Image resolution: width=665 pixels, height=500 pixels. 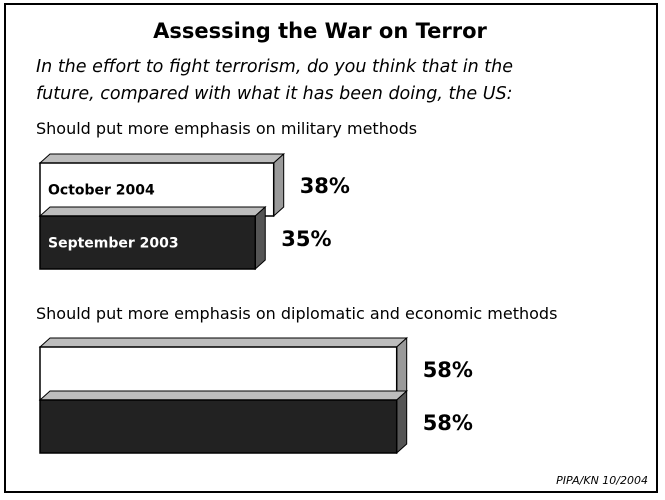 What do you see at coordinates (113, 244) in the screenshot?
I see `series-label-group0-sep-2003: September 2003` at bounding box center [113, 244].